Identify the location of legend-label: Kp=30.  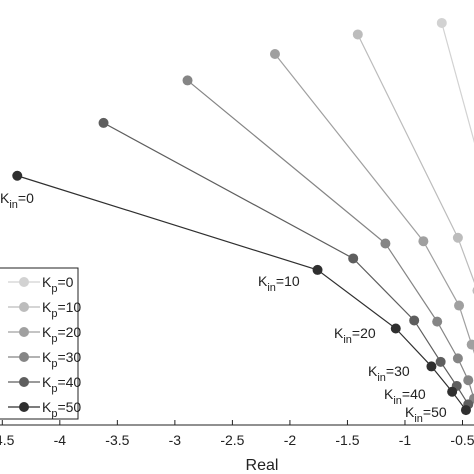
(61, 359).